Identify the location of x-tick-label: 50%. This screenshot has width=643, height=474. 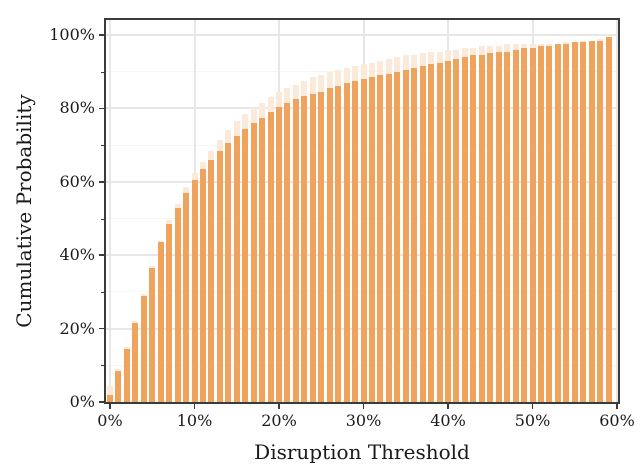
(532, 420).